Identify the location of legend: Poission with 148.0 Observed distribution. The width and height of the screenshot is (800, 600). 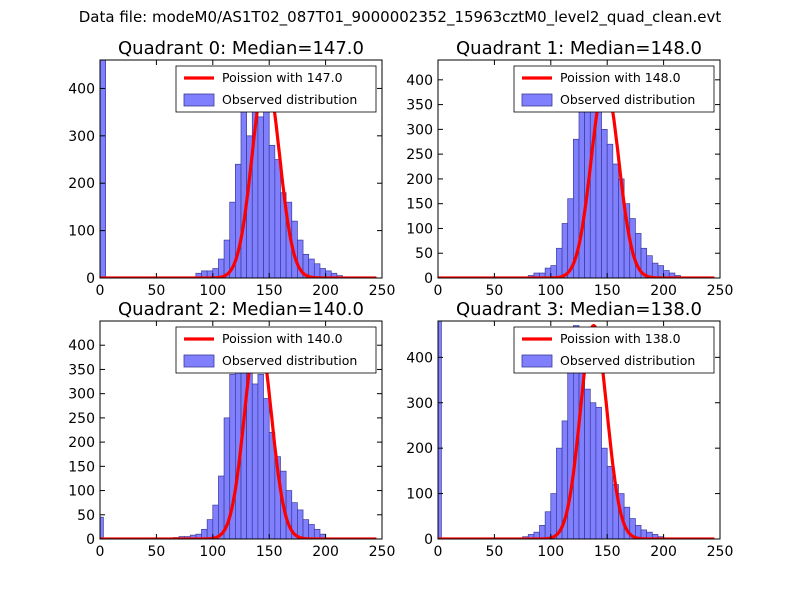
(614, 89).